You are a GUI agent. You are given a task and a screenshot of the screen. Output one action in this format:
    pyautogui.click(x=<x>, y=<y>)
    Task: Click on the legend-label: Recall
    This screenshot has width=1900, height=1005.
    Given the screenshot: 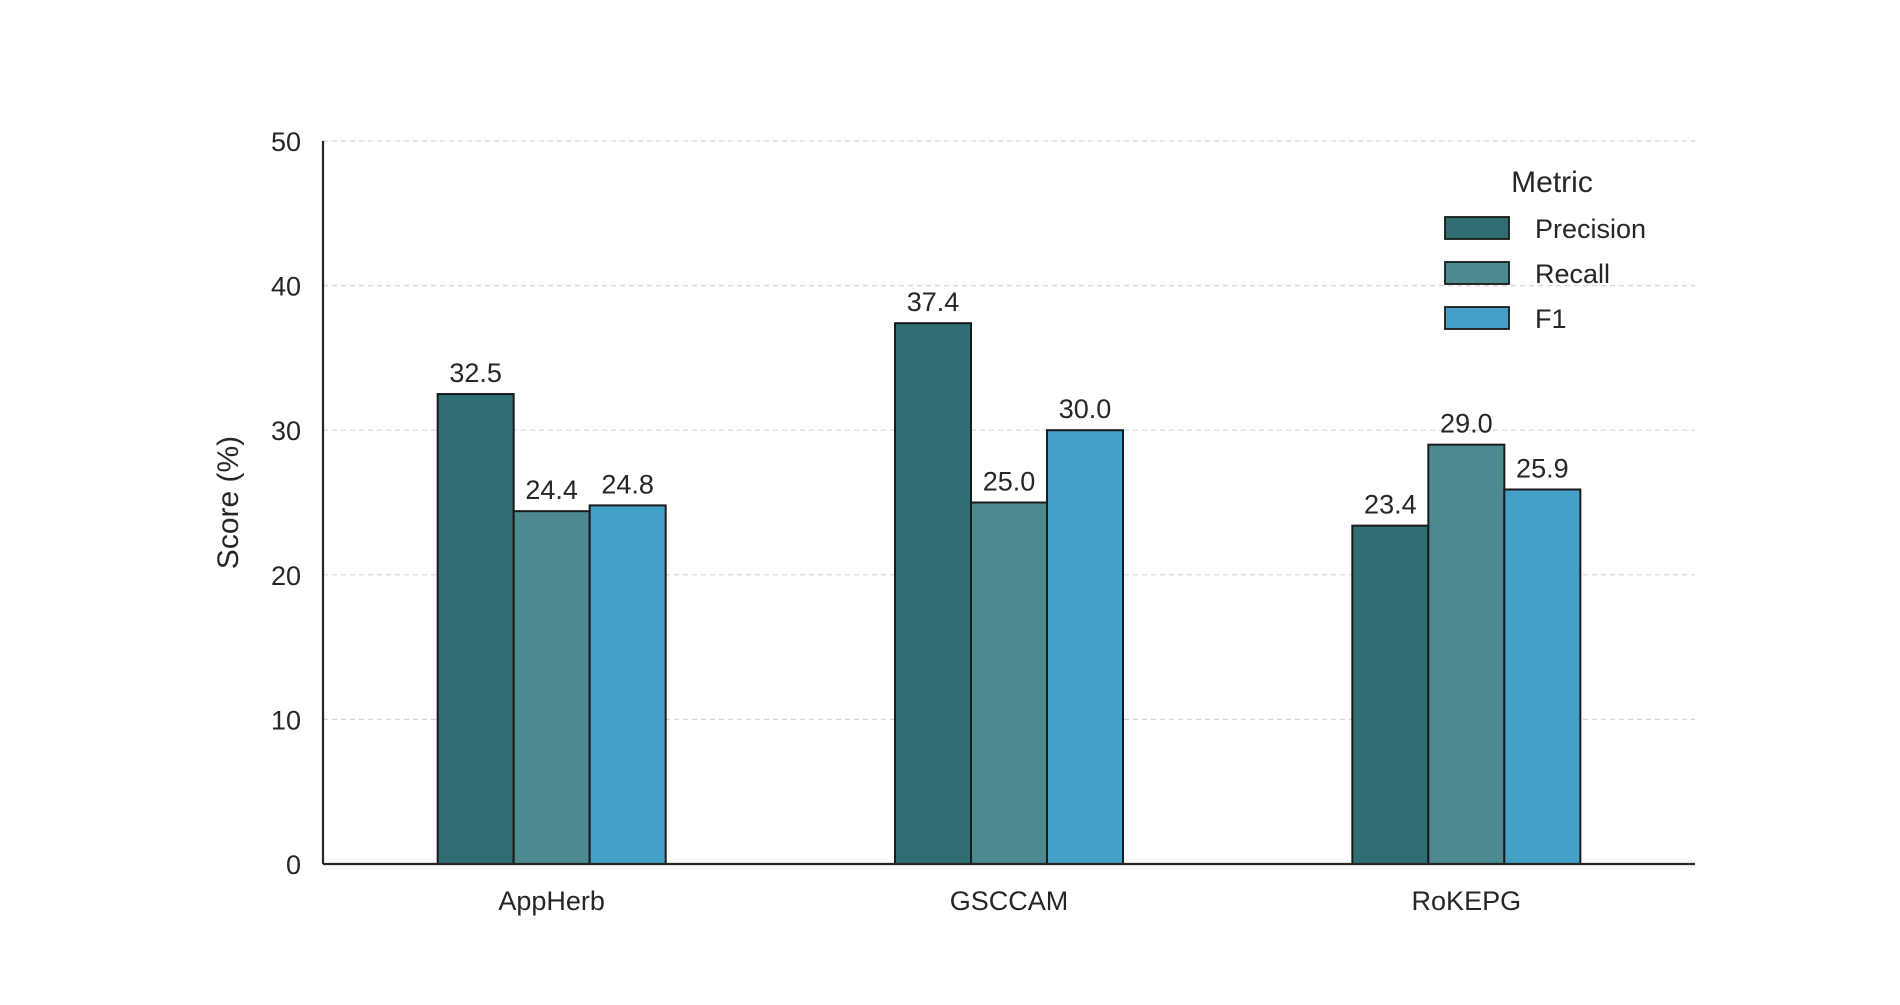 What is the action you would take?
    pyautogui.click(x=1572, y=274)
    